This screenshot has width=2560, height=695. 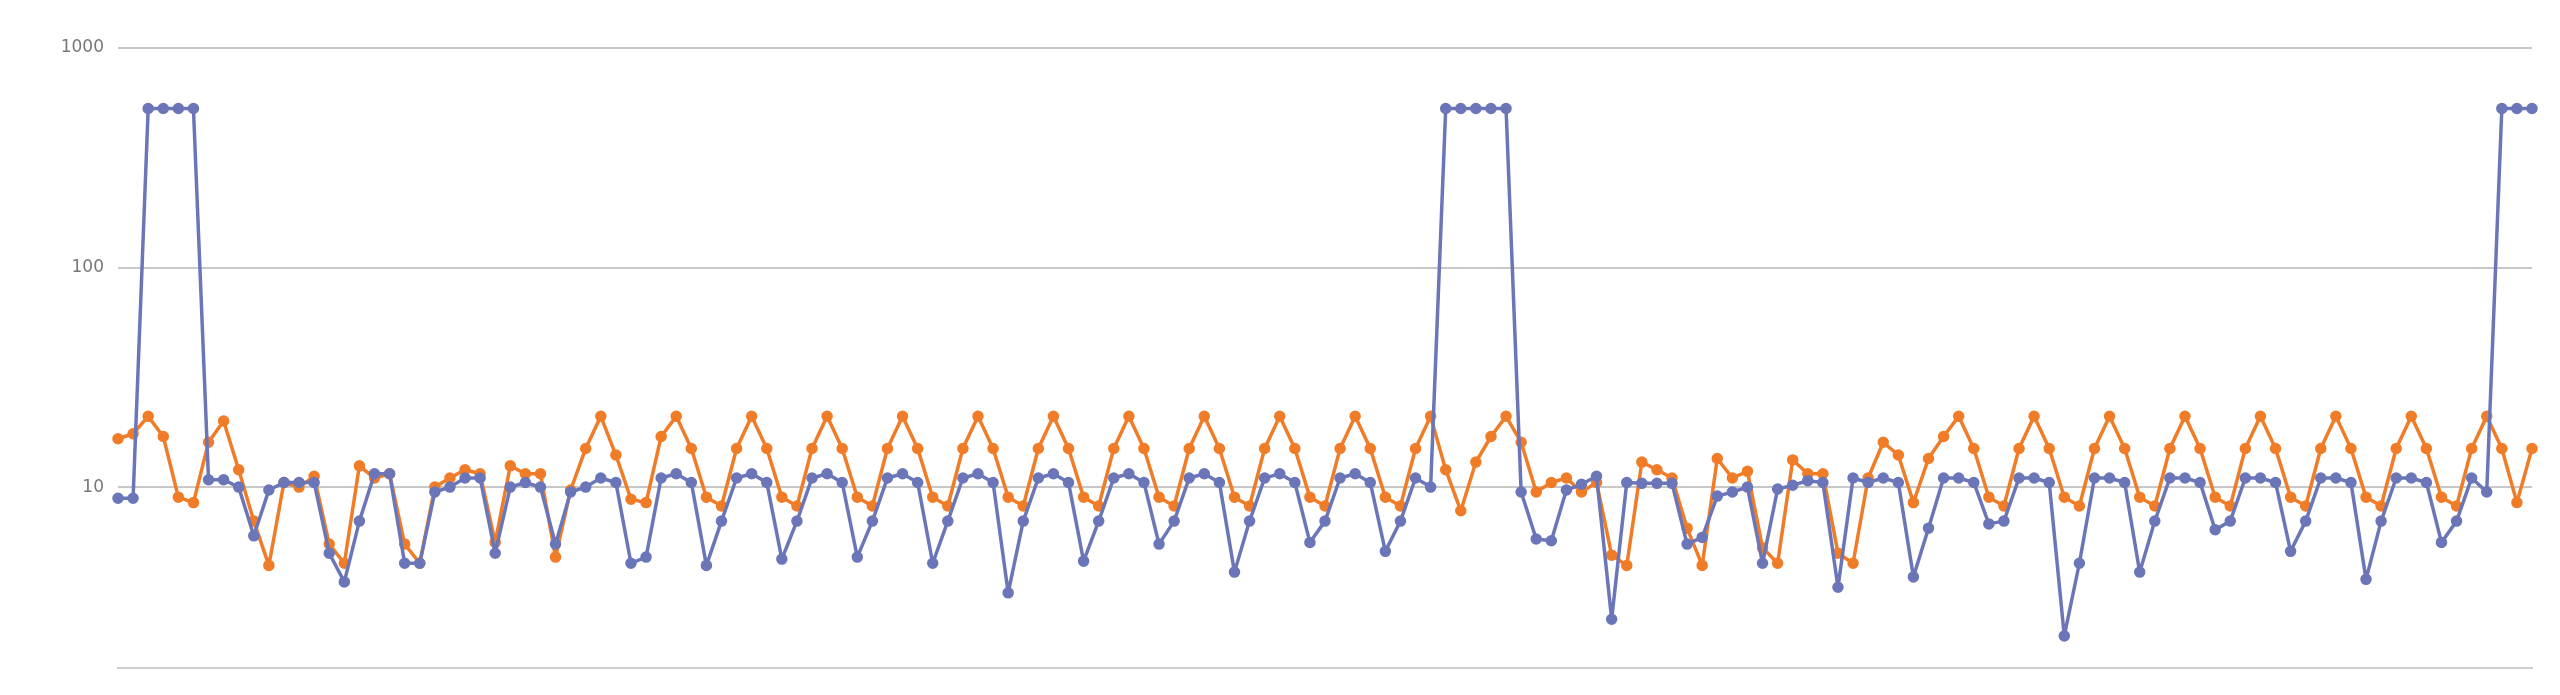 What do you see at coordinates (87, 265) in the screenshot?
I see `y-tick-label: 100` at bounding box center [87, 265].